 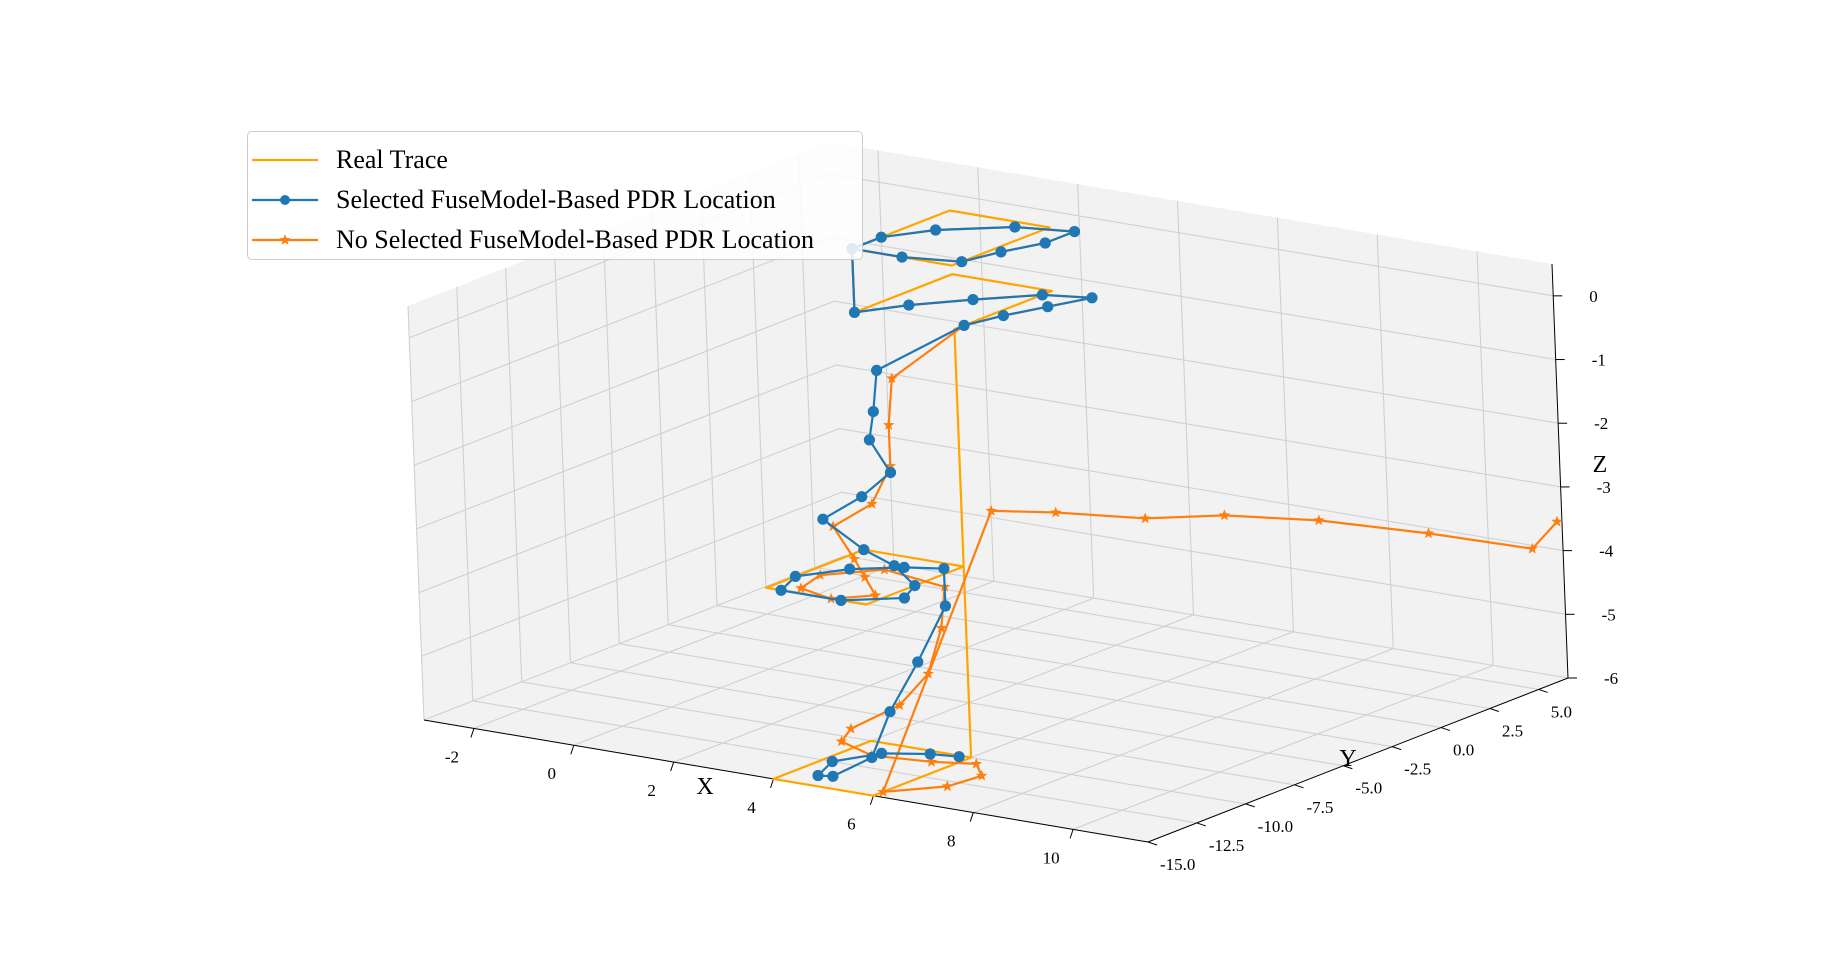 What do you see at coordinates (1463, 750) in the screenshot?
I see `y-tick-label: 0.0` at bounding box center [1463, 750].